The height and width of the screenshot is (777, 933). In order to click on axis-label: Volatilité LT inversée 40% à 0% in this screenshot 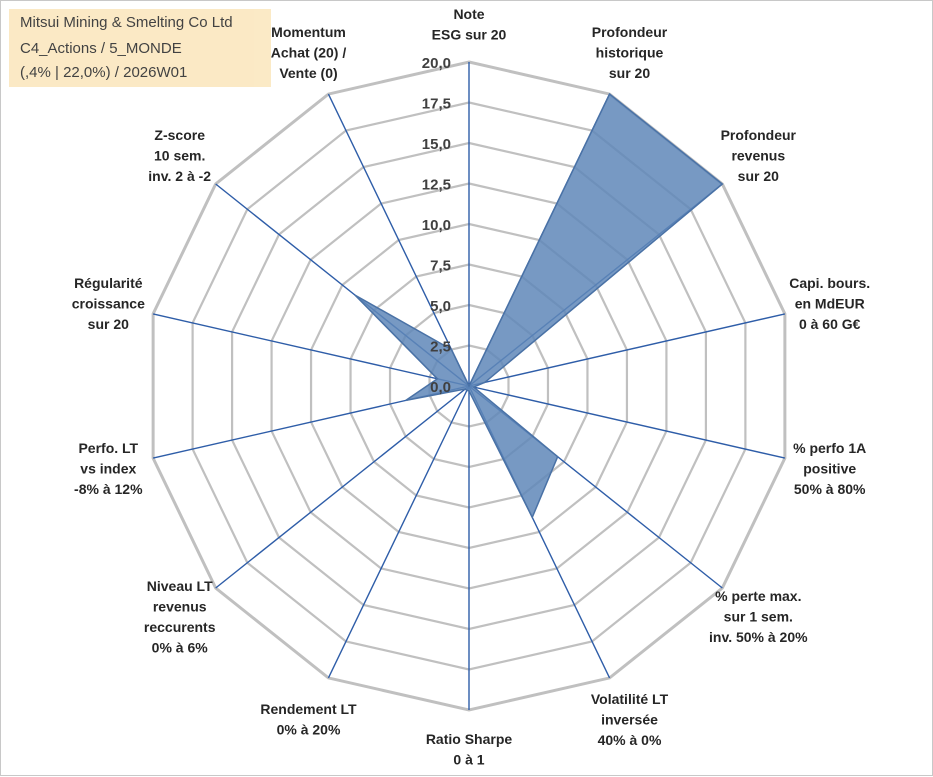, I will do `click(630, 719)`.